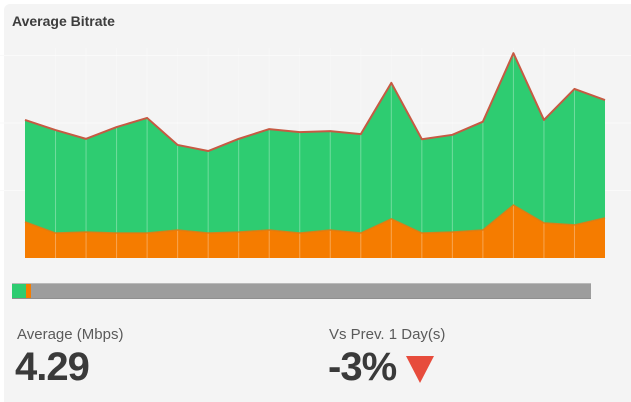  I want to click on change-label: Vs Prev. 1 Day(s), so click(387, 334).